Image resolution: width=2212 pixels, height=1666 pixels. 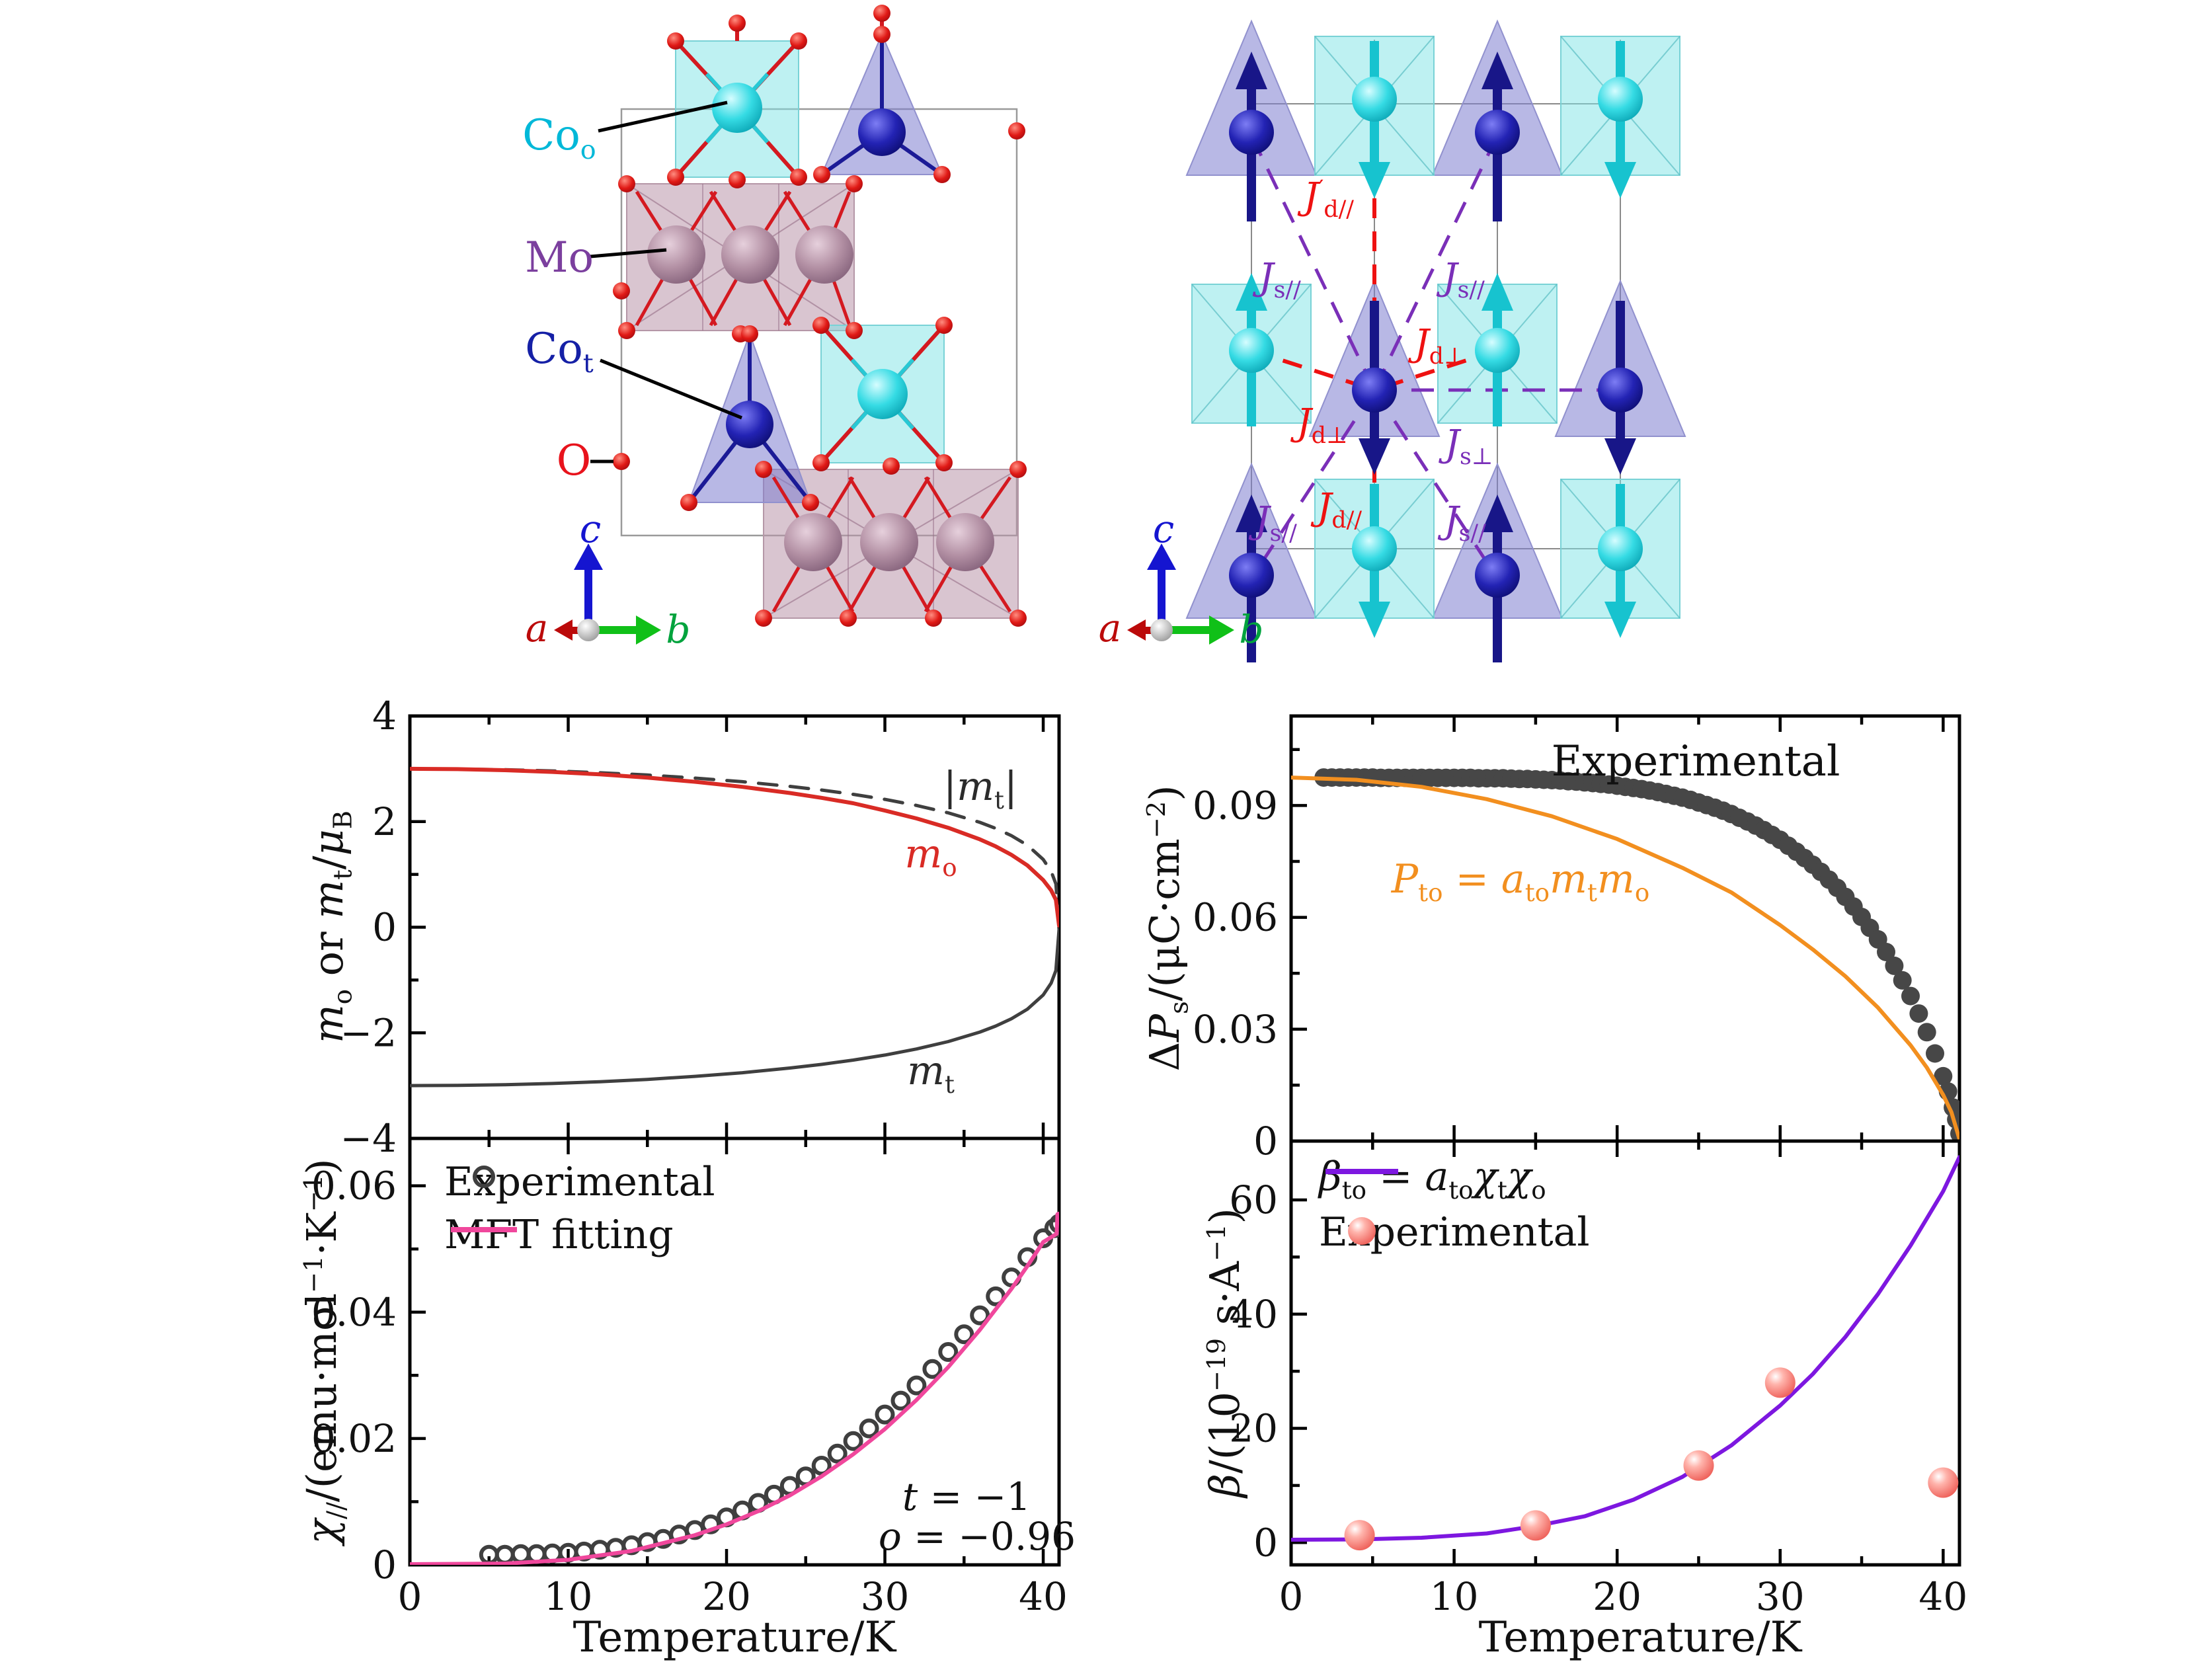 What do you see at coordinates (1640, 1637) in the screenshot?
I see `br-x-axis-title: Temperature/K` at bounding box center [1640, 1637].